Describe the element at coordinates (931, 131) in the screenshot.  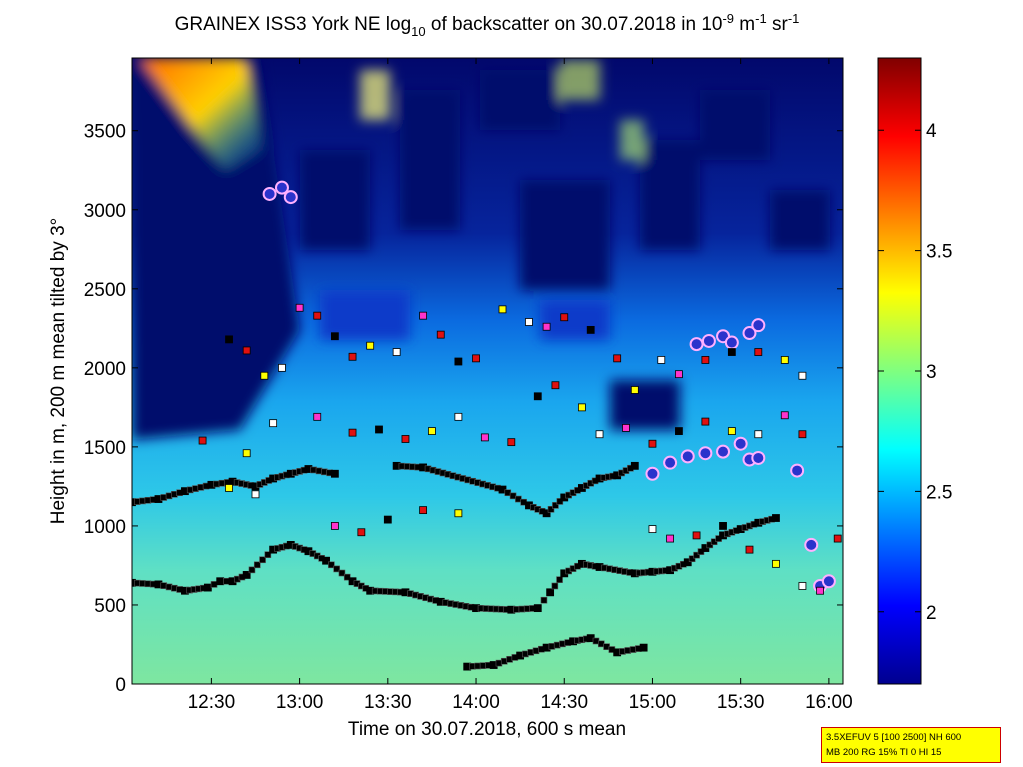
I see `colorbar-tick-label: 4` at that location.